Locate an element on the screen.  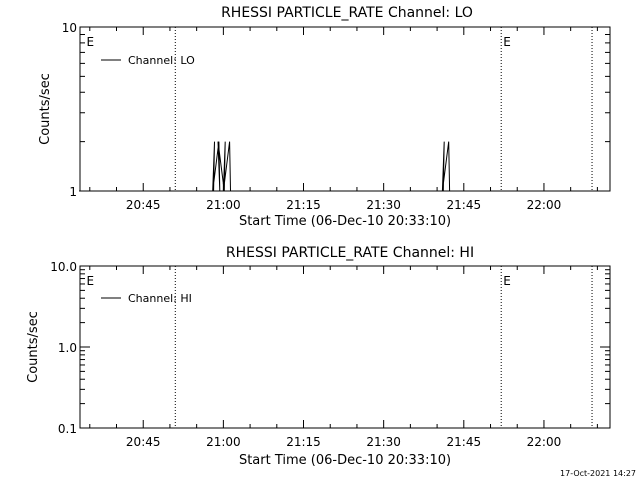
y-tick-label: 10 is located at coordinates (69, 28).